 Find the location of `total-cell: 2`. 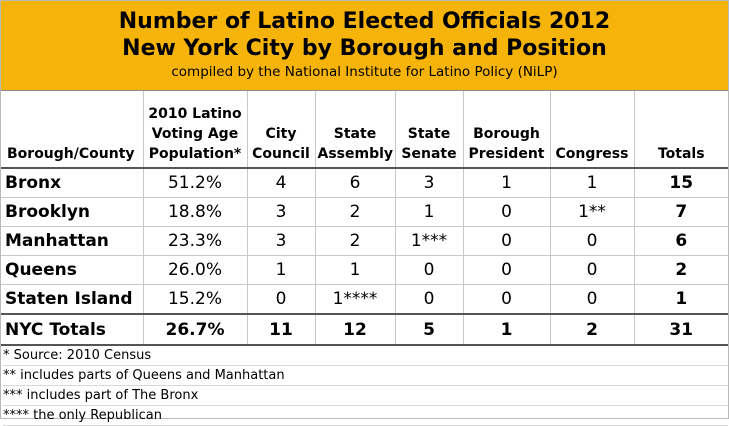

total-cell: 2 is located at coordinates (681, 270).